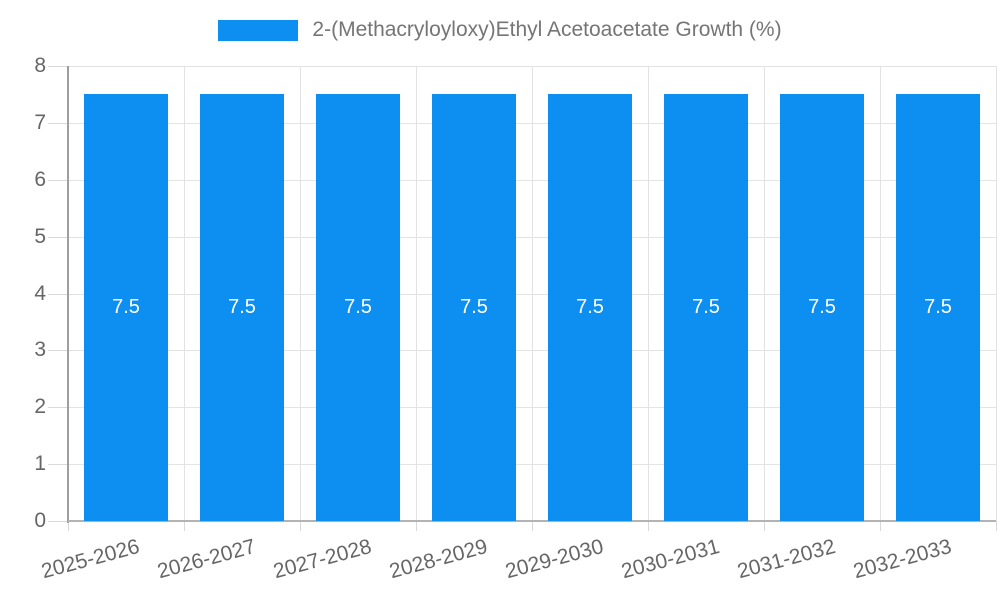 Image resolution: width=1000 pixels, height=600 pixels. Describe the element at coordinates (40, 407) in the screenshot. I see `y-axis-tick-label: 2` at that location.